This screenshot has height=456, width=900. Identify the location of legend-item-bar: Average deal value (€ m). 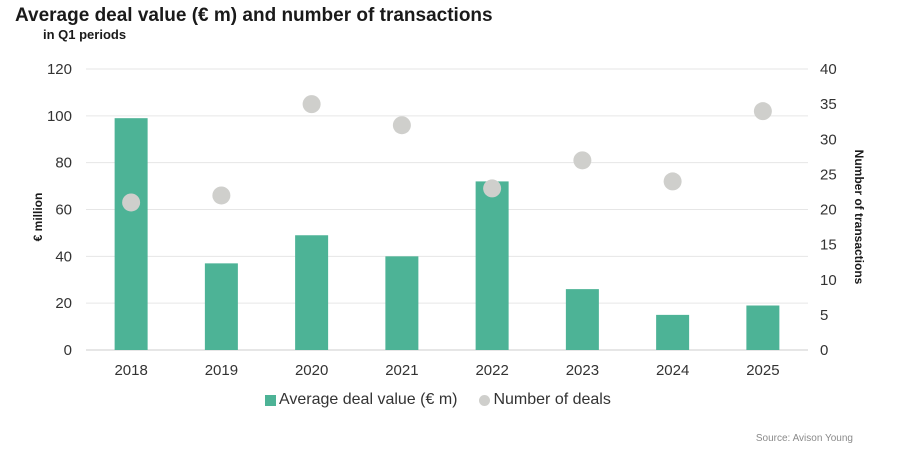
(361, 400).